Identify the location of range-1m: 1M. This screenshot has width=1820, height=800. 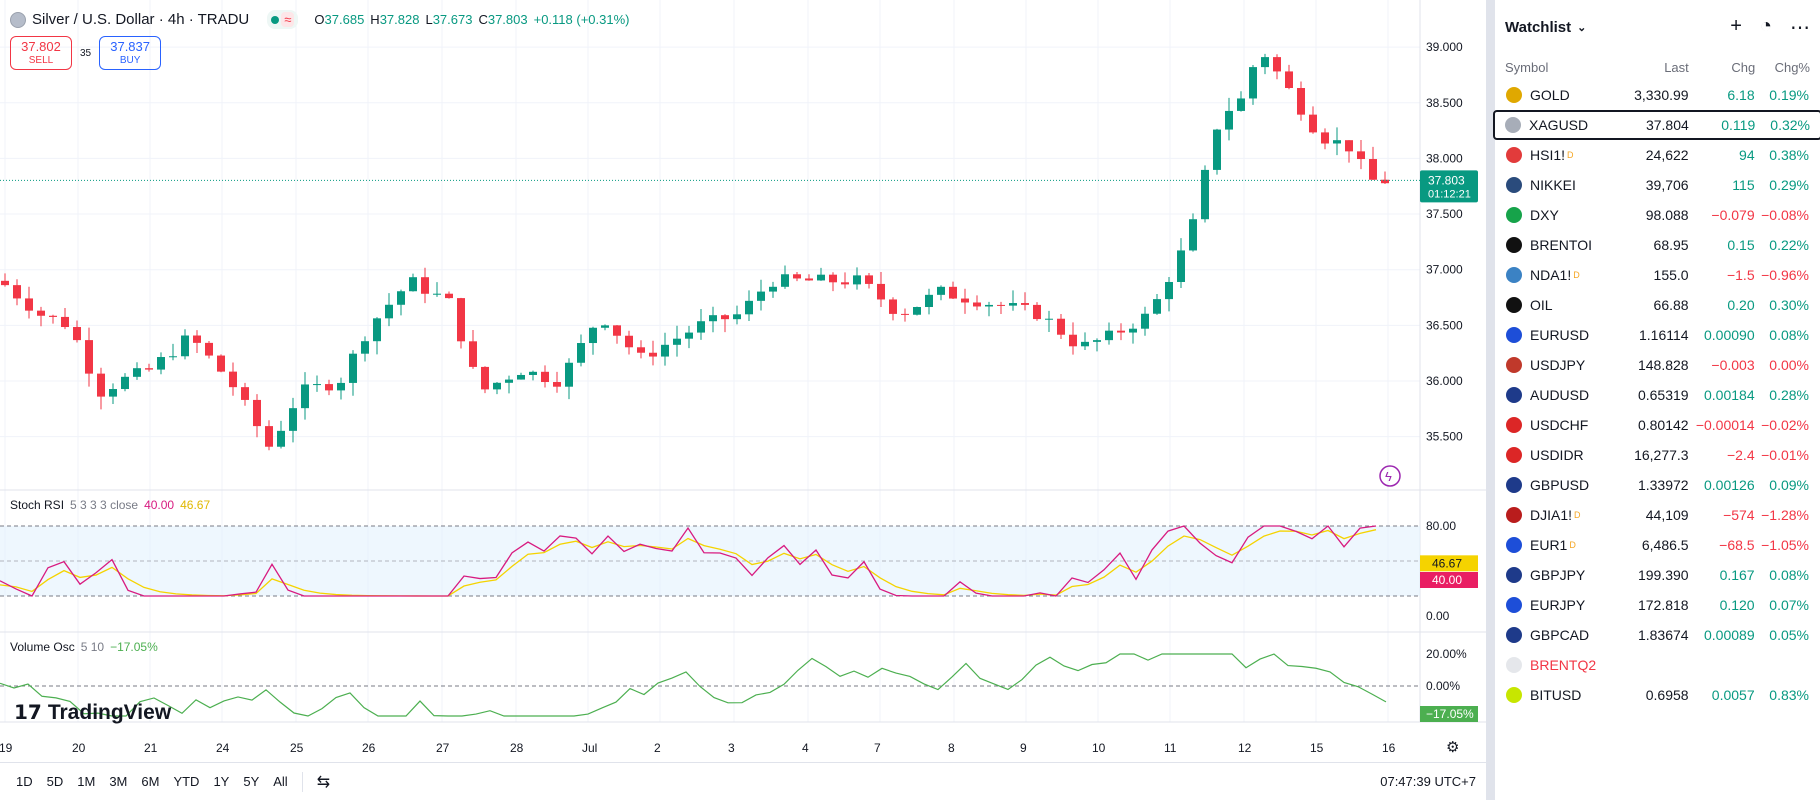
(86, 781).